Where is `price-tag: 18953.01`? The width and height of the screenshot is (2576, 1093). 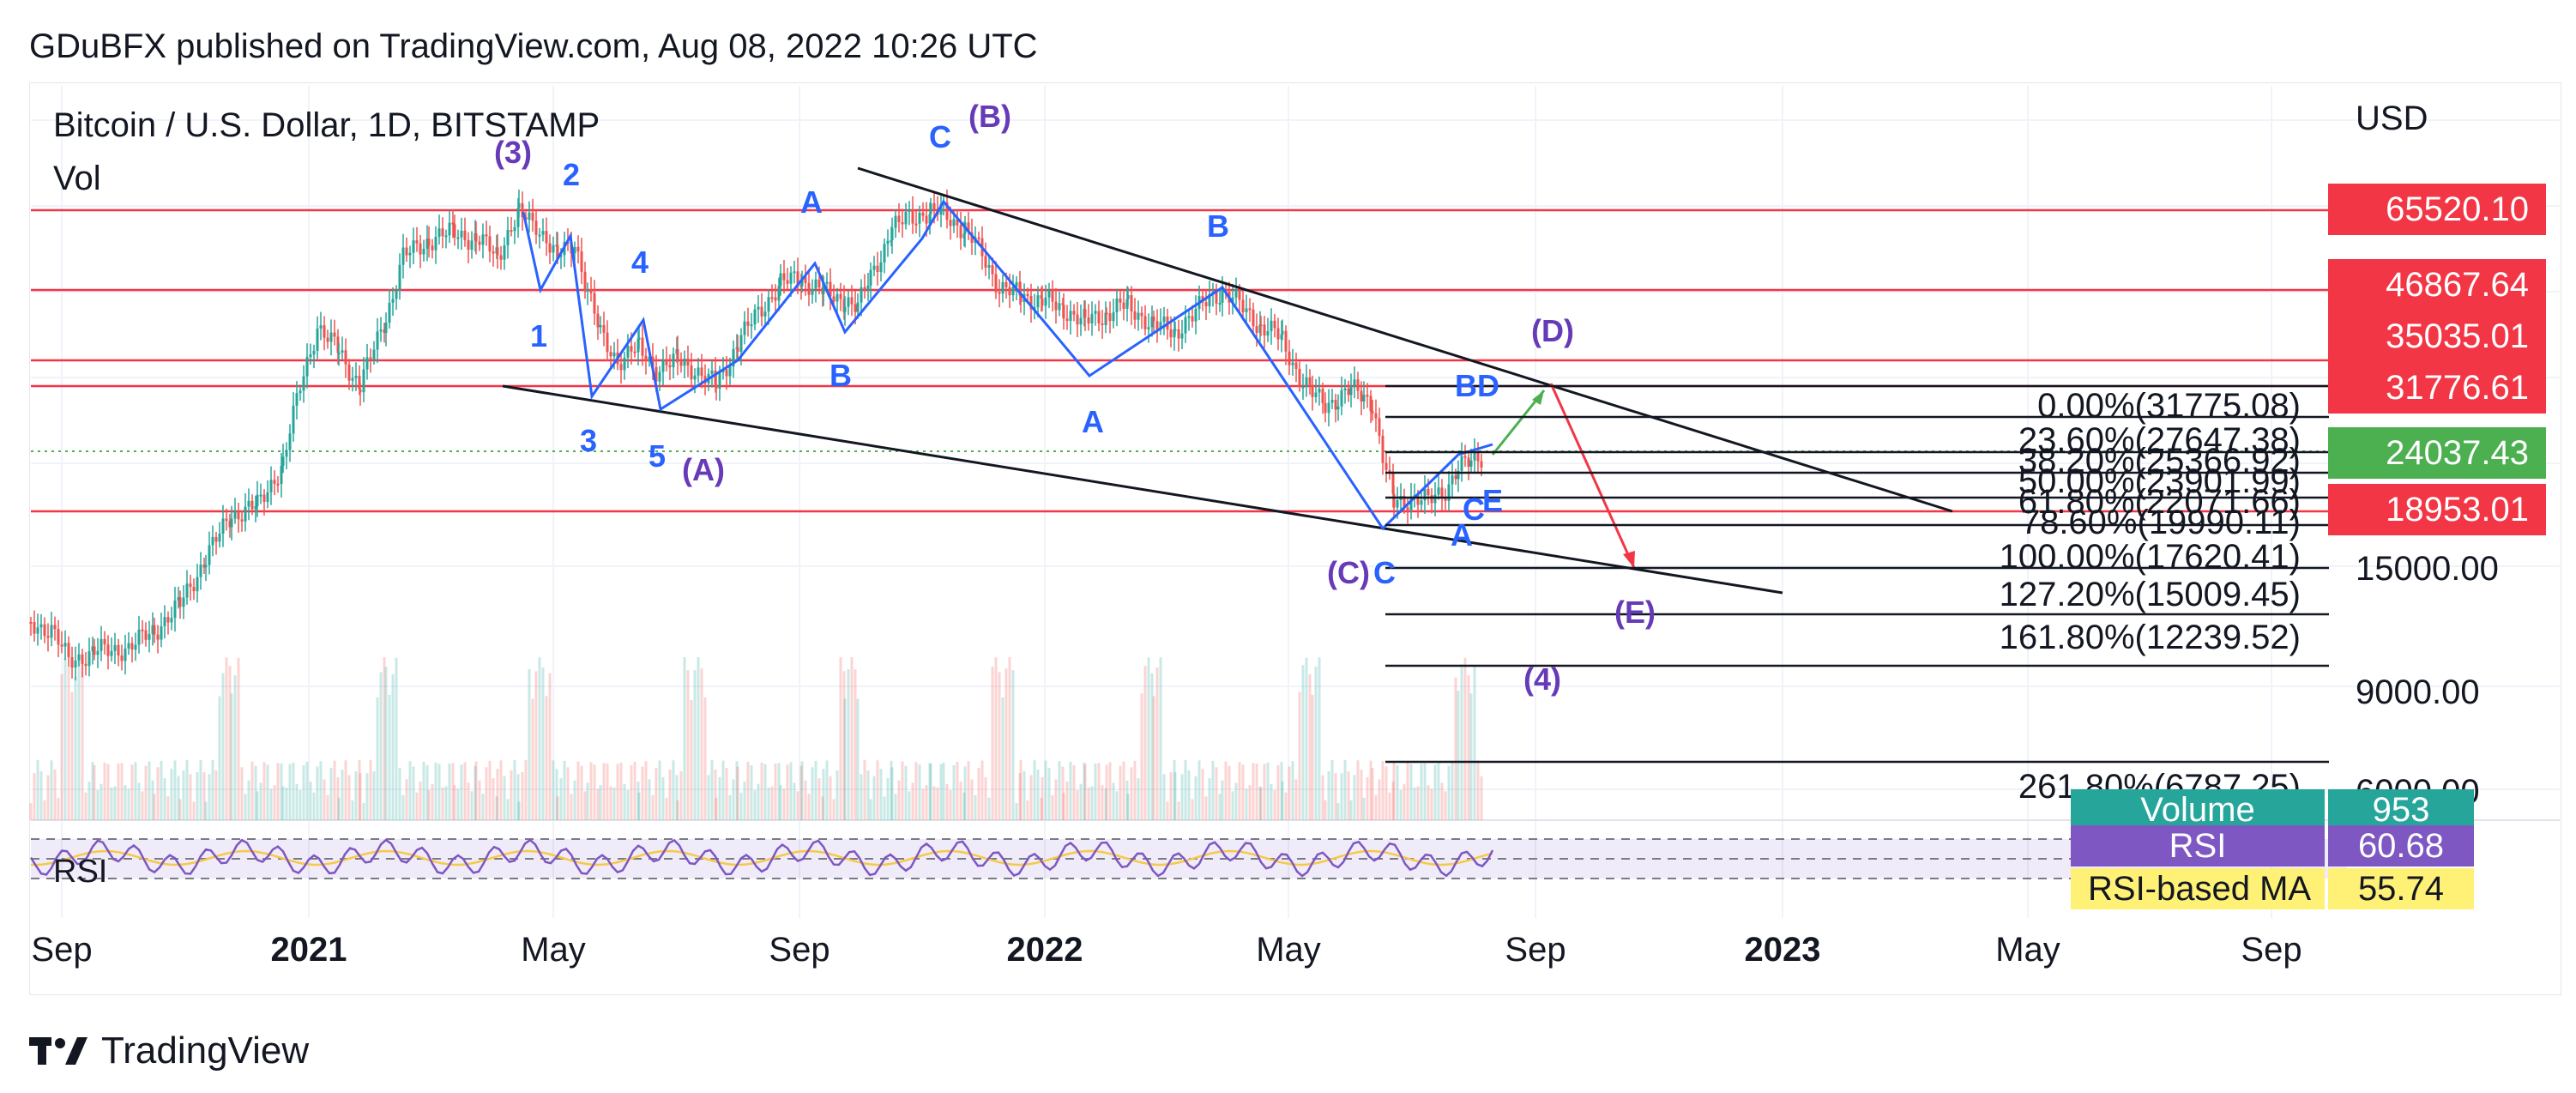 price-tag: 18953.01 is located at coordinates (2437, 509).